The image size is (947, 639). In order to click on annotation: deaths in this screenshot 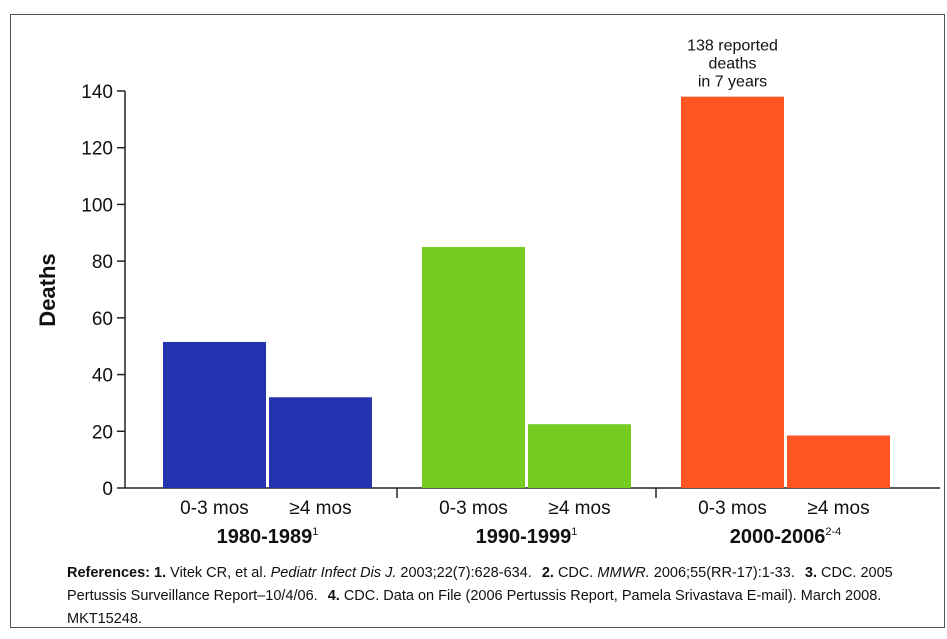, I will do `click(732, 64)`.